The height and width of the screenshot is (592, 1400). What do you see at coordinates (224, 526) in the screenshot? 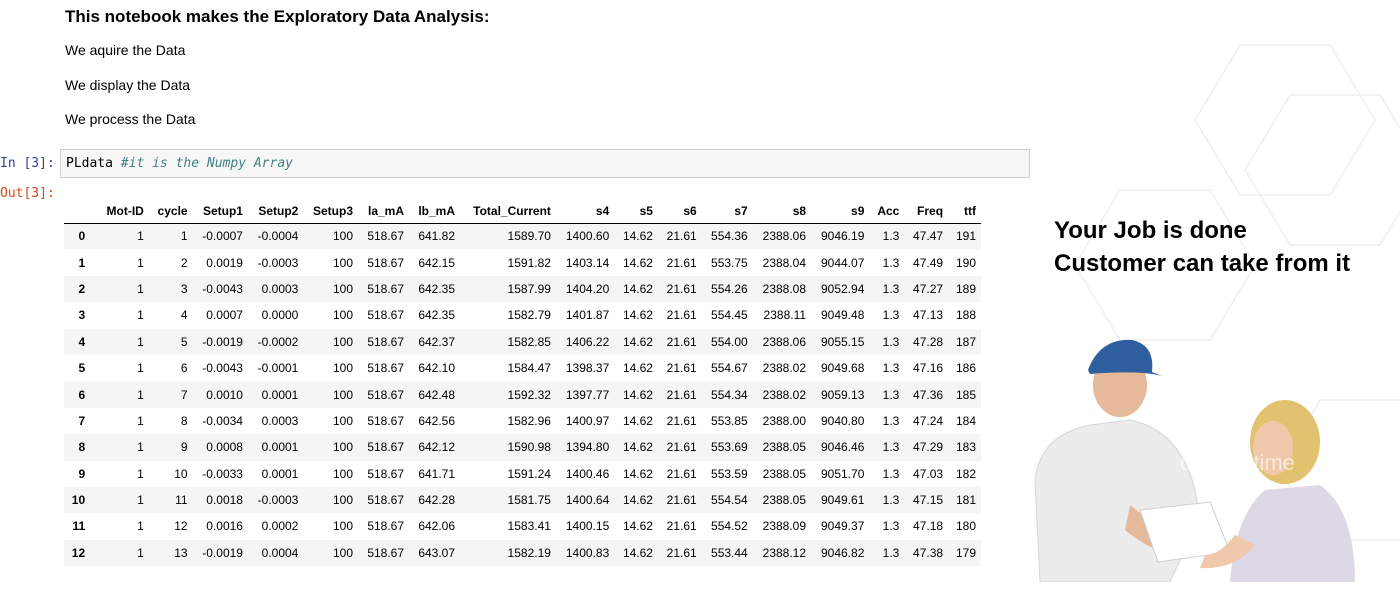
I see `table-cell: 0.0016` at bounding box center [224, 526].